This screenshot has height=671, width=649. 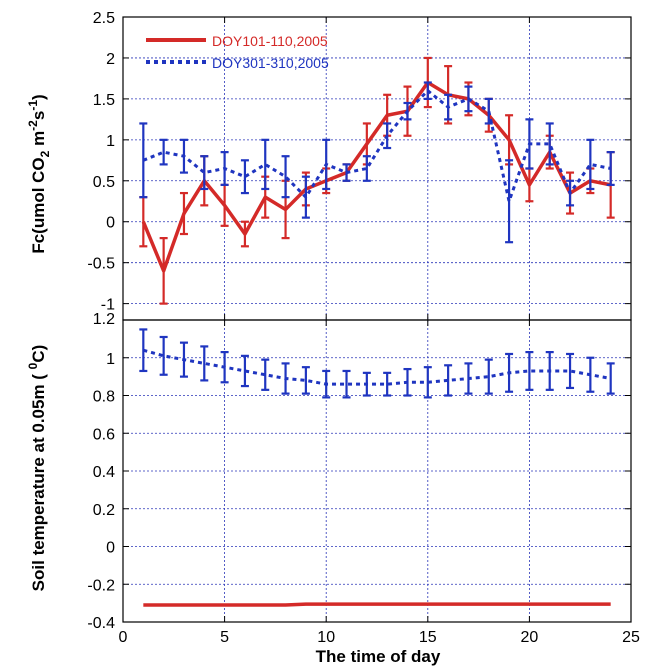 What do you see at coordinates (39, 173) in the screenshot?
I see `y-axis-title-top: Fc(umol CO2 m-2s-1)` at bounding box center [39, 173].